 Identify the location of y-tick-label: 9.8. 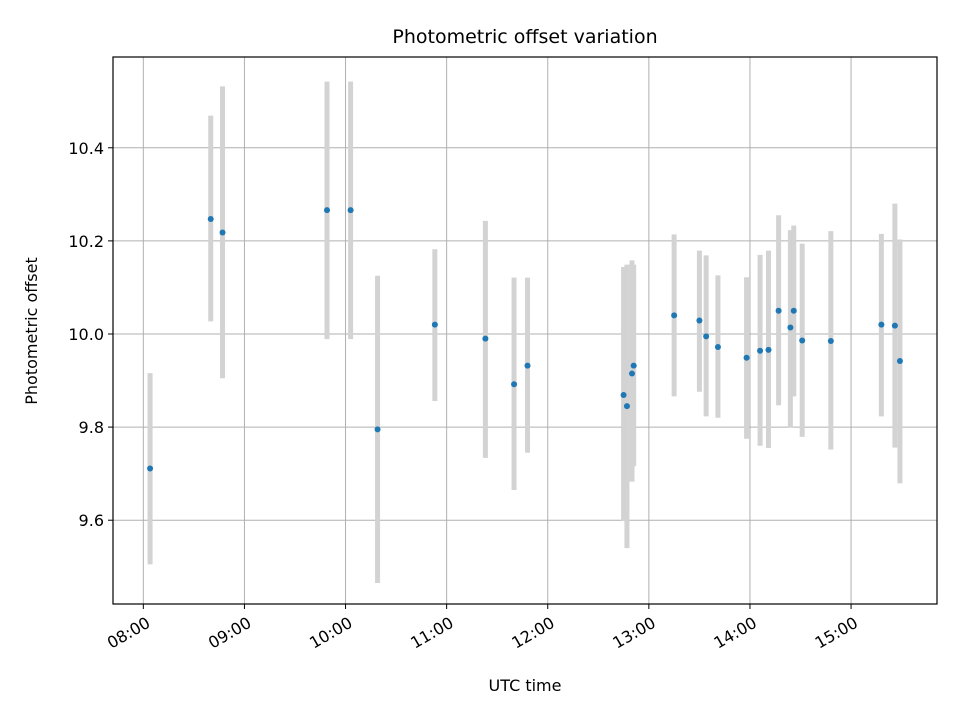
(91, 427).